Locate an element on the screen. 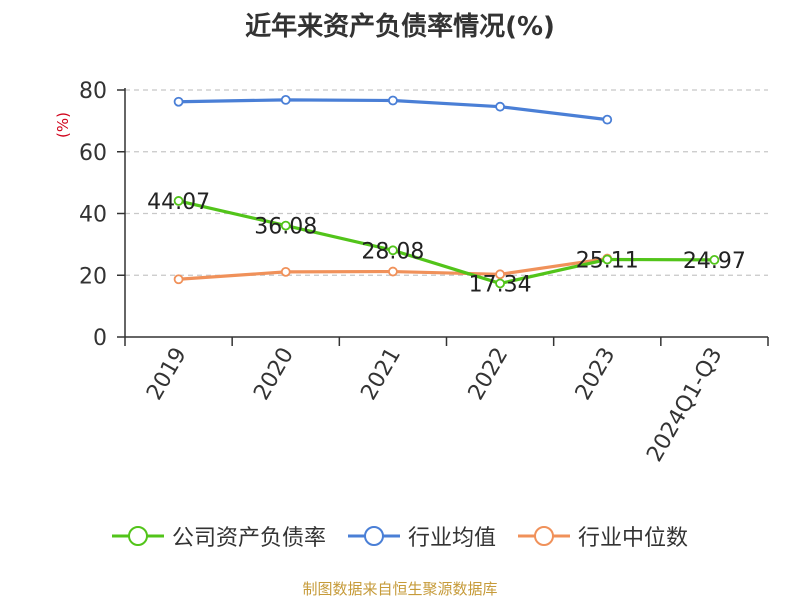  legend-item: 行业均值 is located at coordinates (421, 536).